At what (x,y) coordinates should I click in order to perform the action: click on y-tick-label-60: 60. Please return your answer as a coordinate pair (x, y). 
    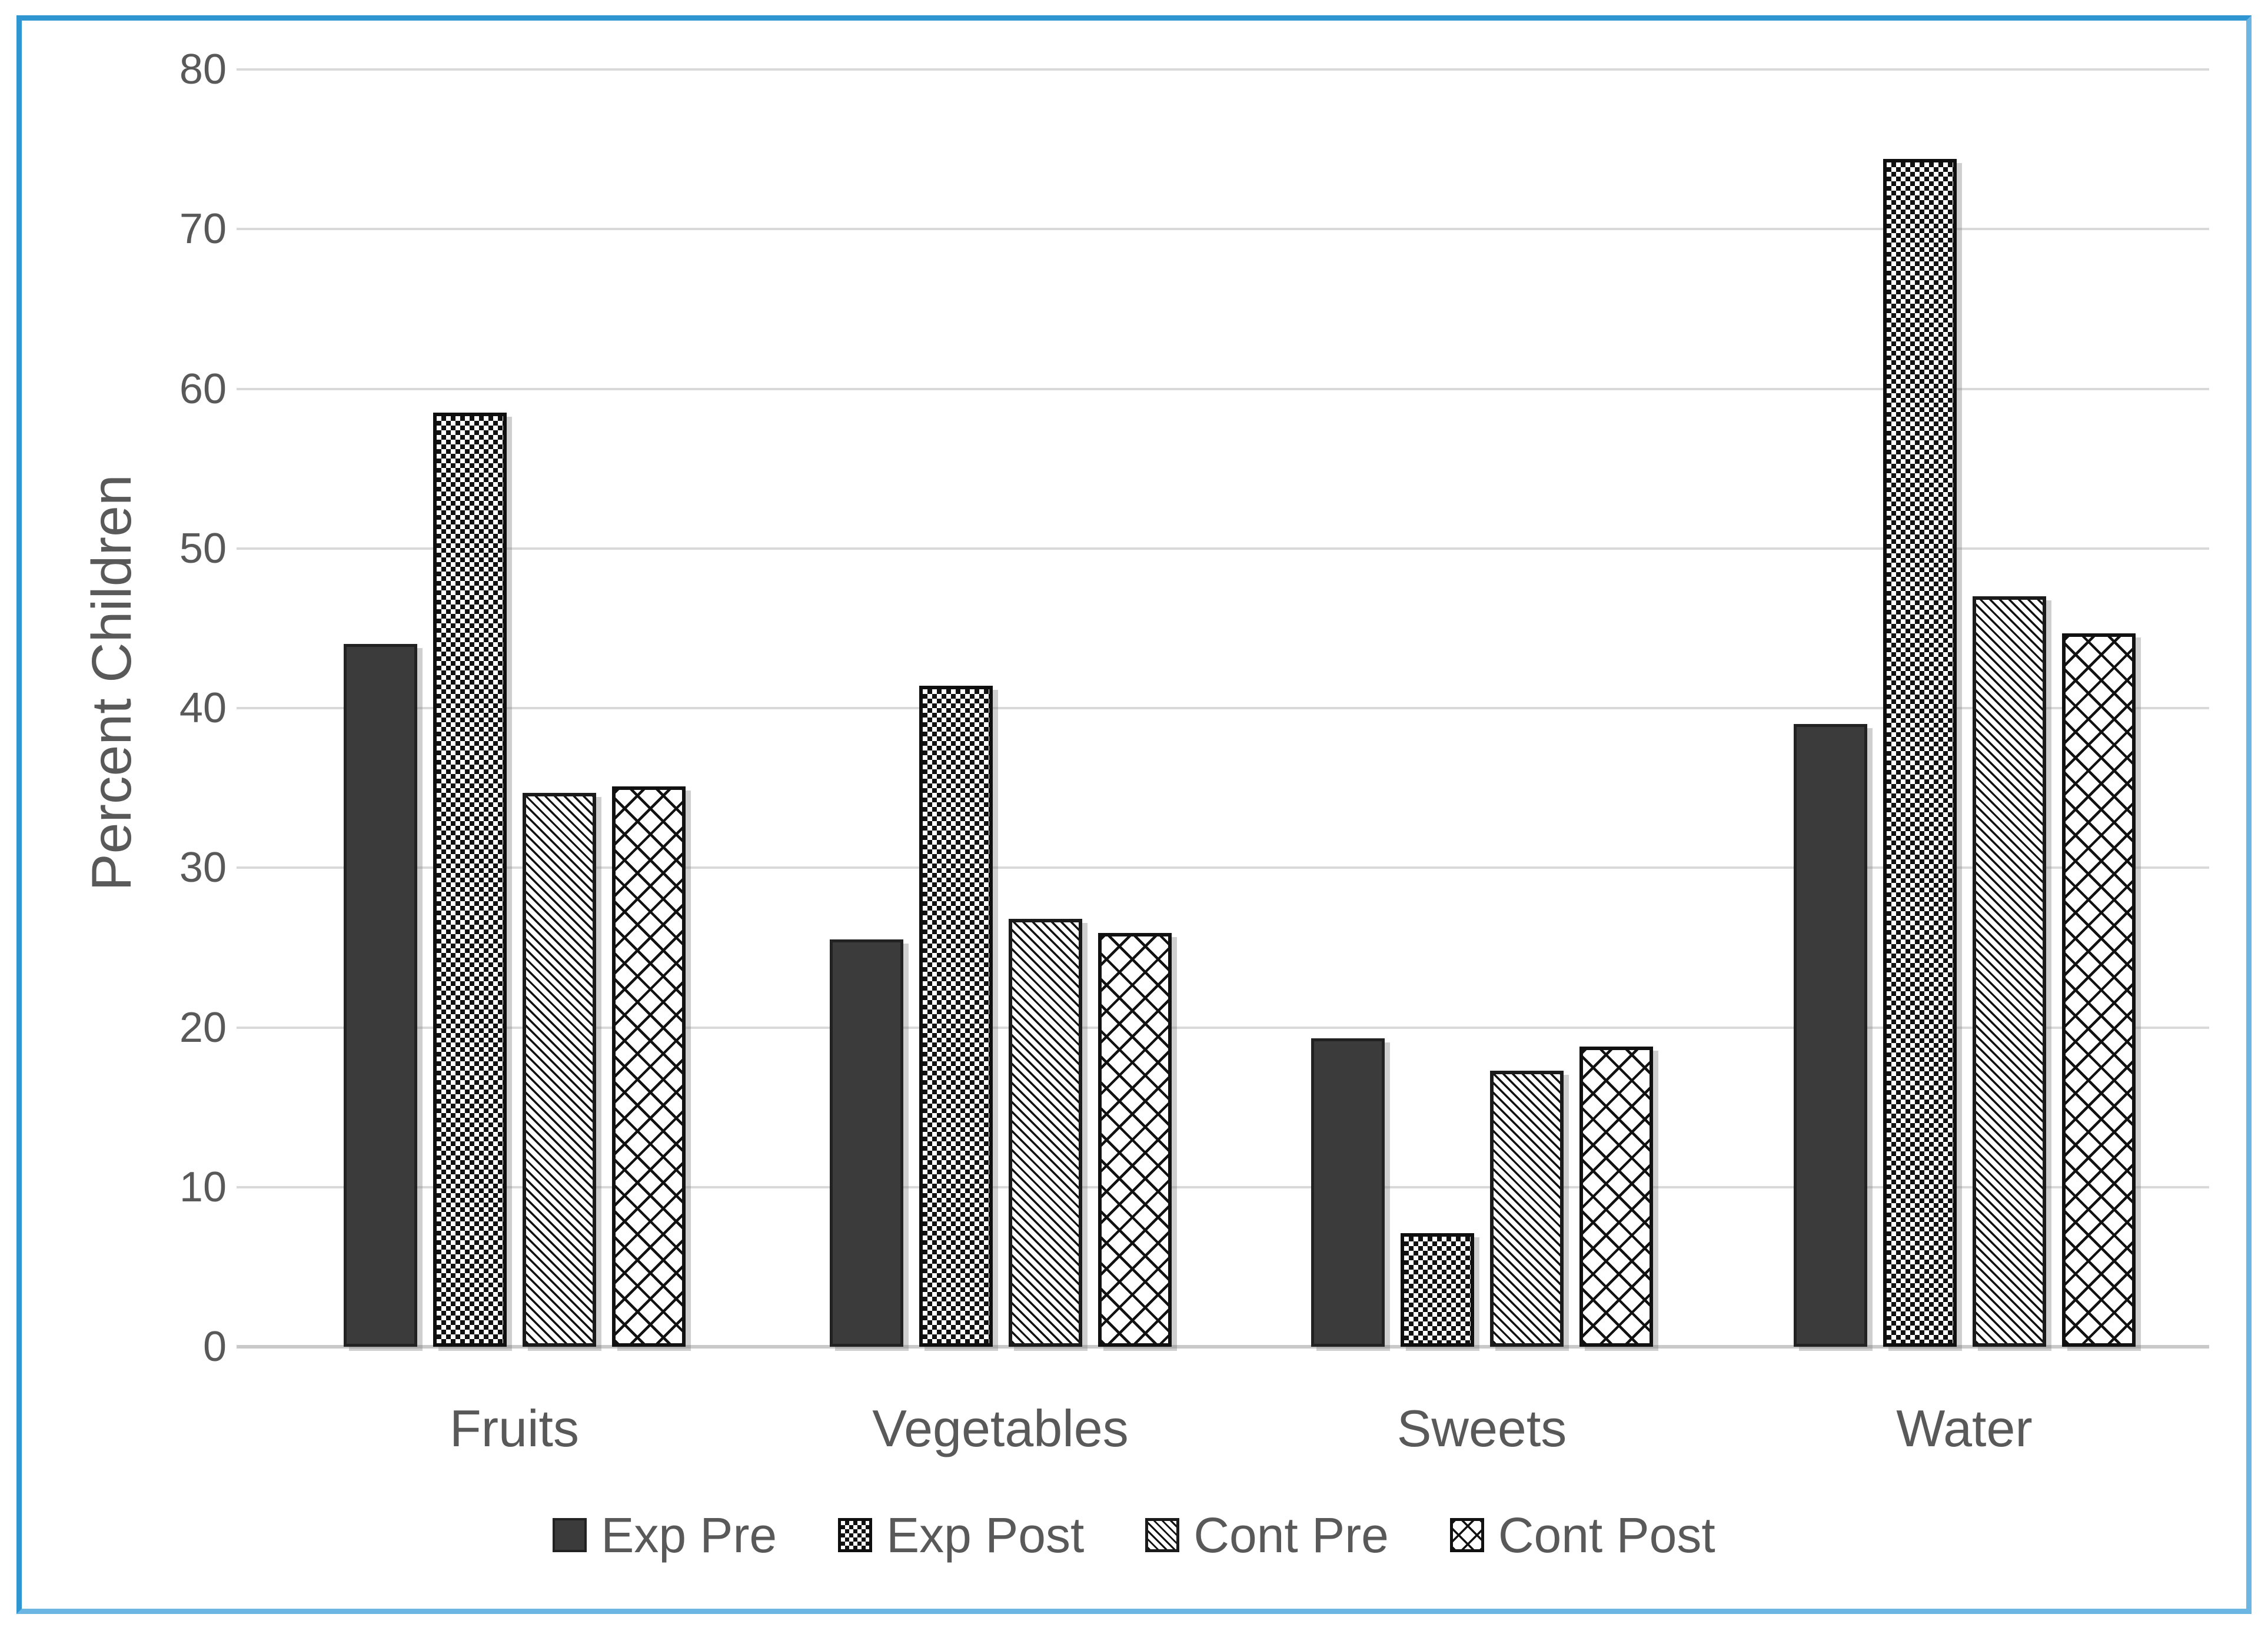
    Looking at the image, I should click on (203, 389).